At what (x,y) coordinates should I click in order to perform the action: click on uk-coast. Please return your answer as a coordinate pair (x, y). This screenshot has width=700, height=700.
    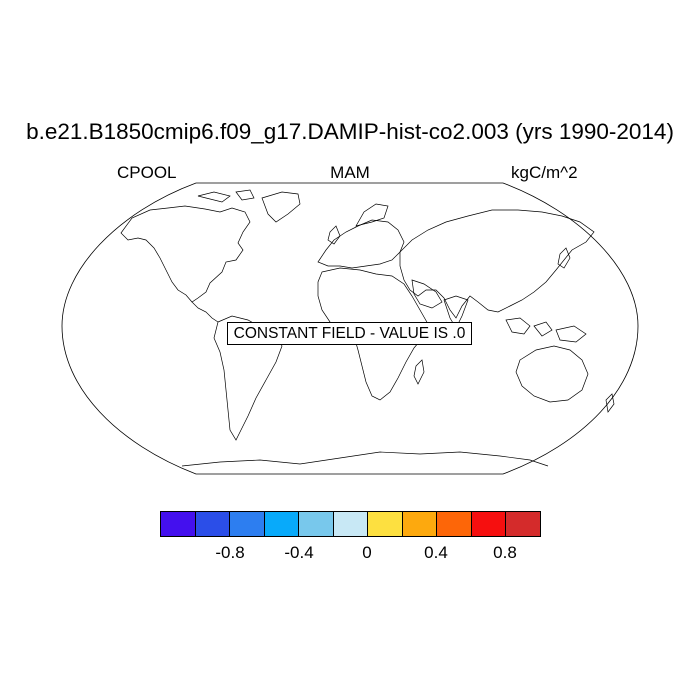
    Looking at the image, I should click on (334, 235).